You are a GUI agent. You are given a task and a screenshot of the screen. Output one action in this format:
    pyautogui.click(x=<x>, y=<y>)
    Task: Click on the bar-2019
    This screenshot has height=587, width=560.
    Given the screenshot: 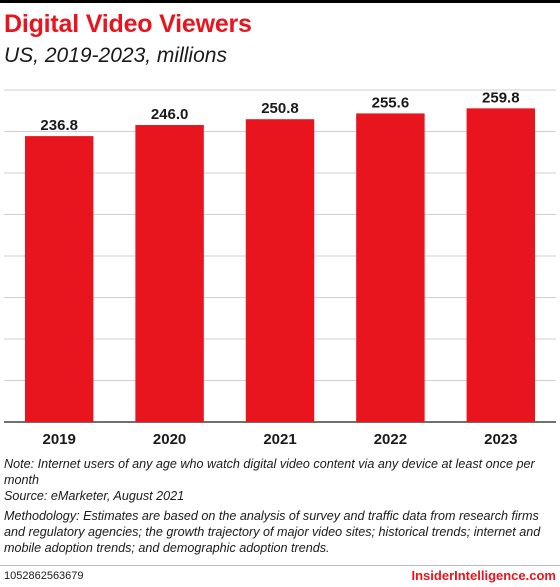 What is the action you would take?
    pyautogui.click(x=59, y=279)
    